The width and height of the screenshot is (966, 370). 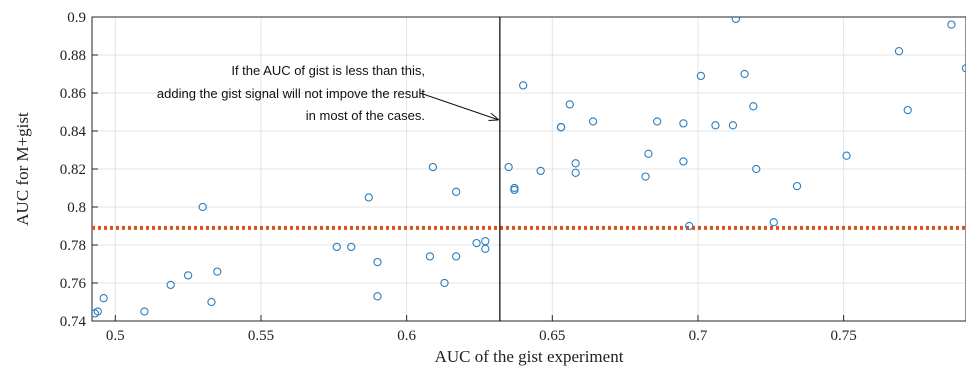 What do you see at coordinates (406, 336) in the screenshot?
I see `x-tick-label: 0.6` at bounding box center [406, 336].